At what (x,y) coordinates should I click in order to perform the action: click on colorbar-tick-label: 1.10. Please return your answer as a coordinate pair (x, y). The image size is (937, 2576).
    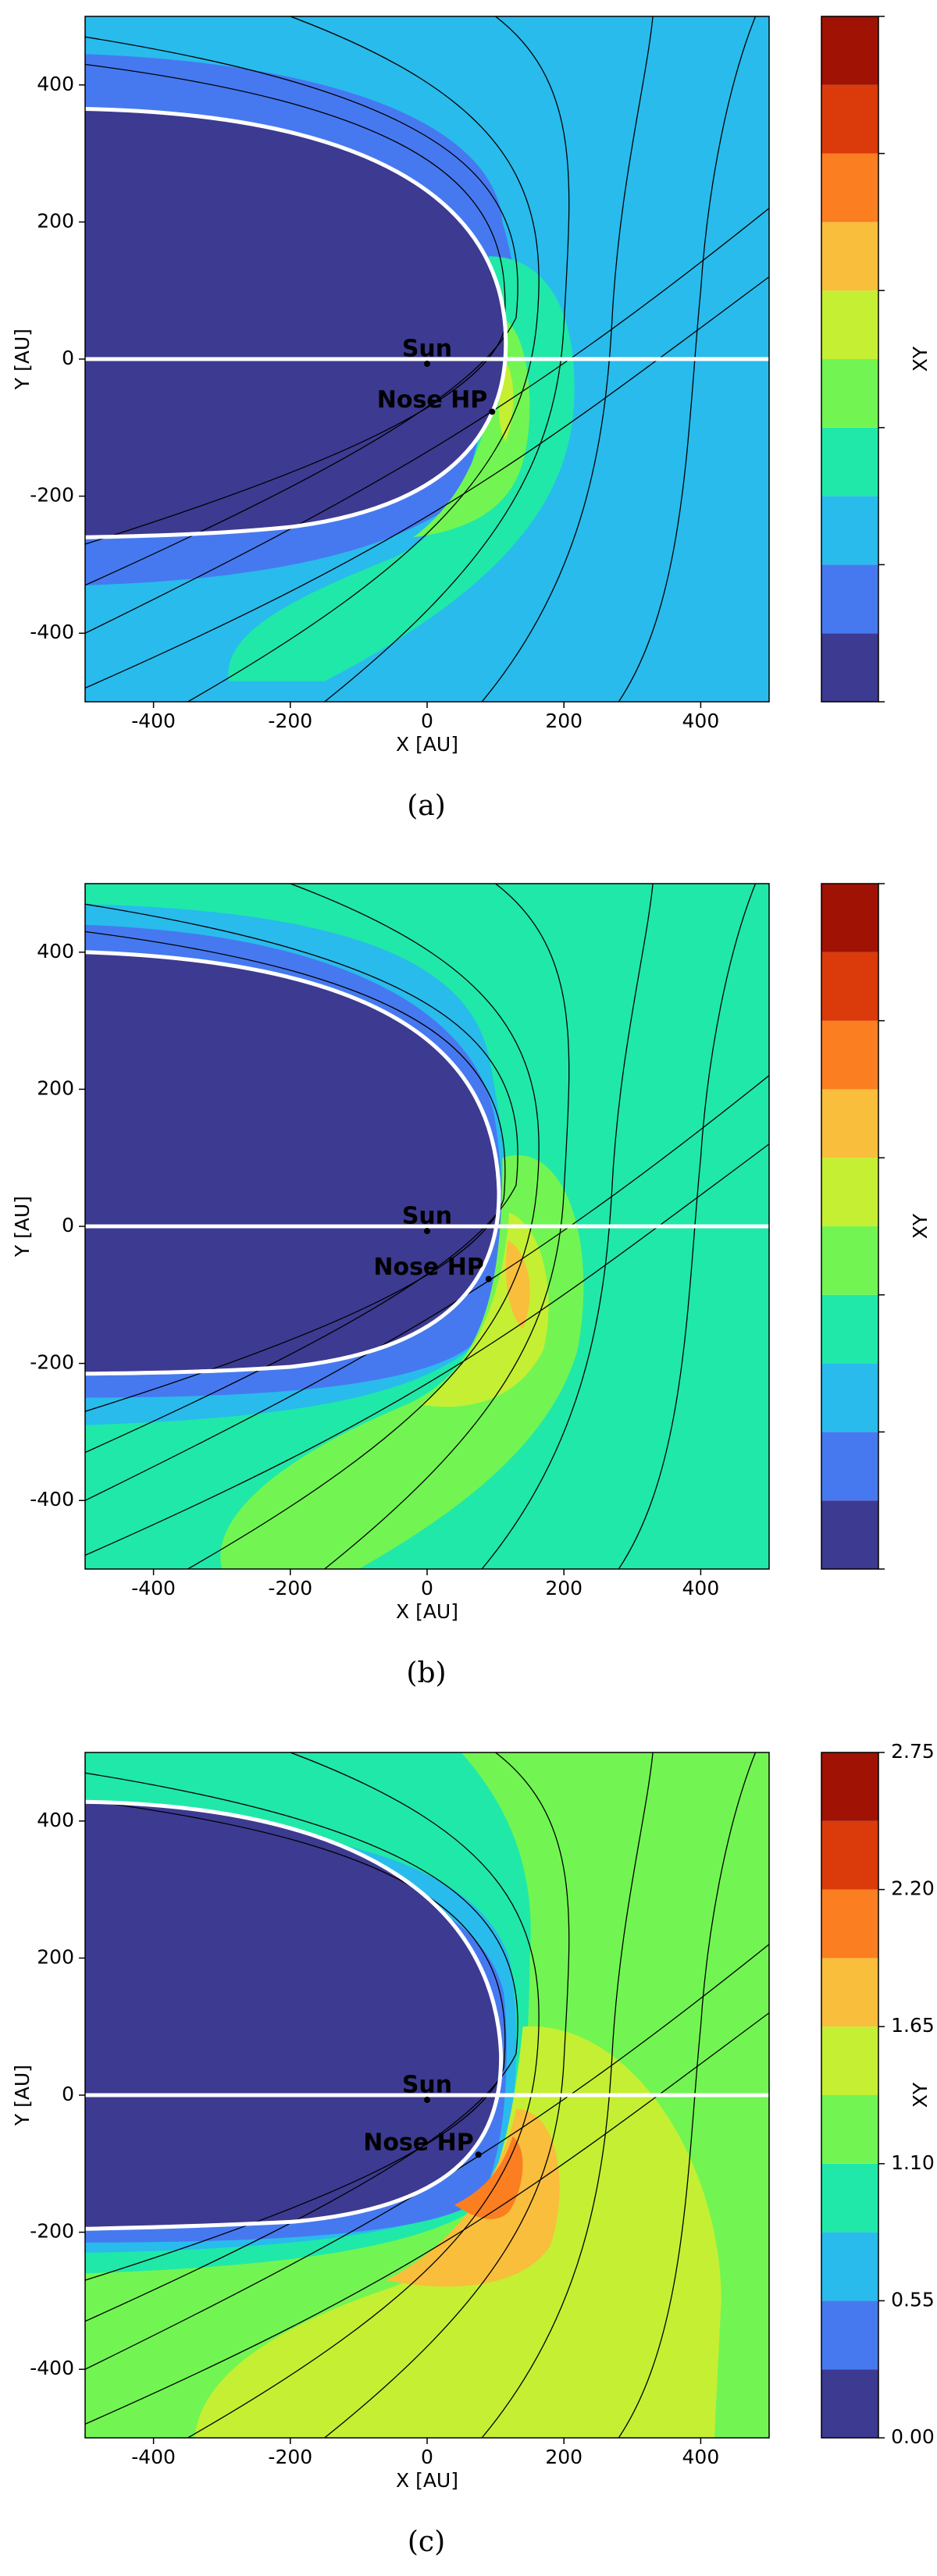
    Looking at the image, I should click on (913, 2162).